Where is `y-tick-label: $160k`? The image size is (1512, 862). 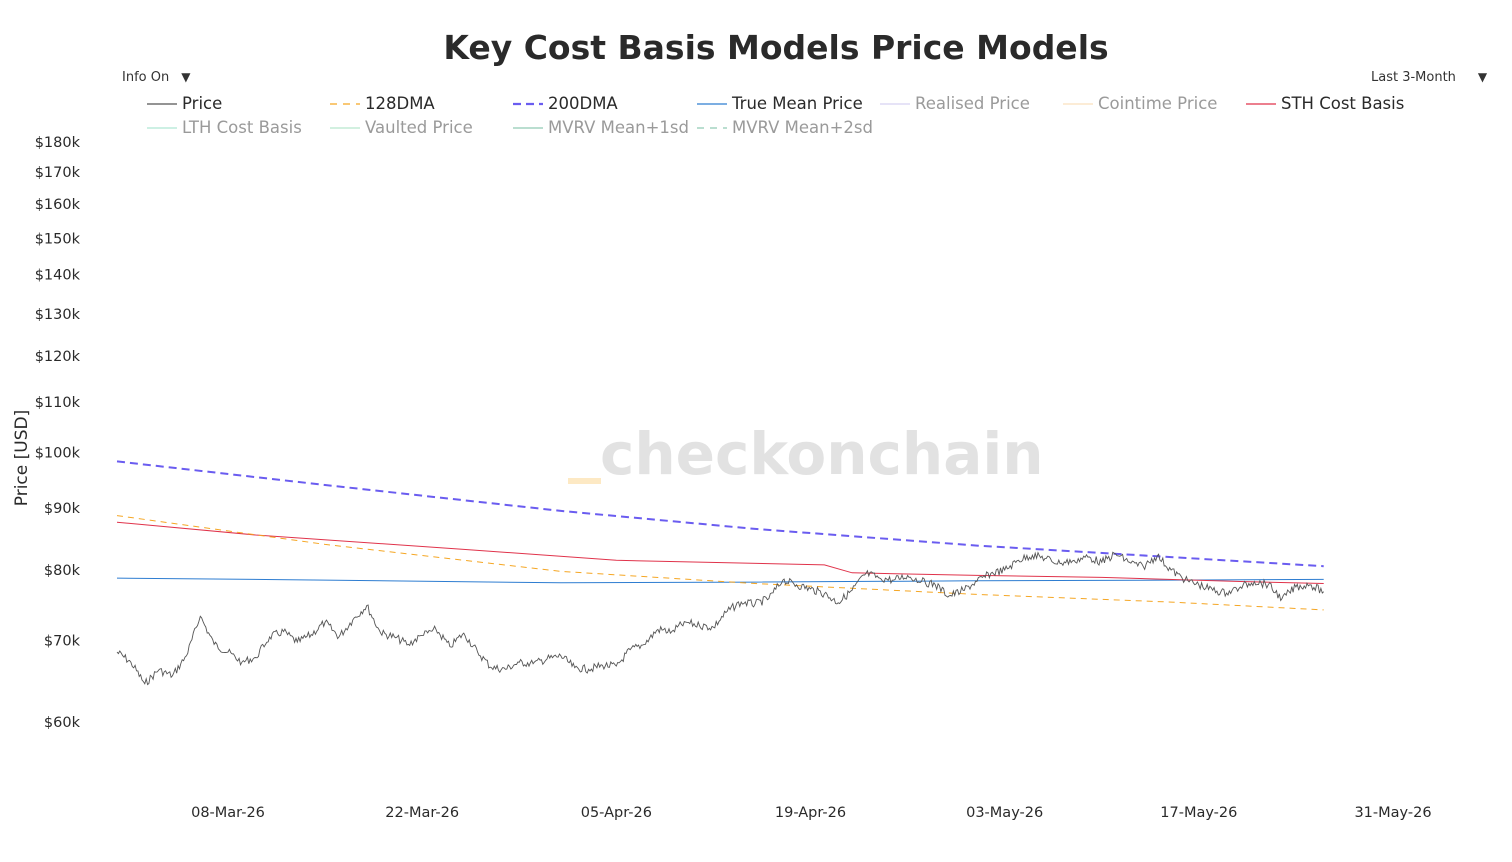 y-tick-label: $160k is located at coordinates (58, 205).